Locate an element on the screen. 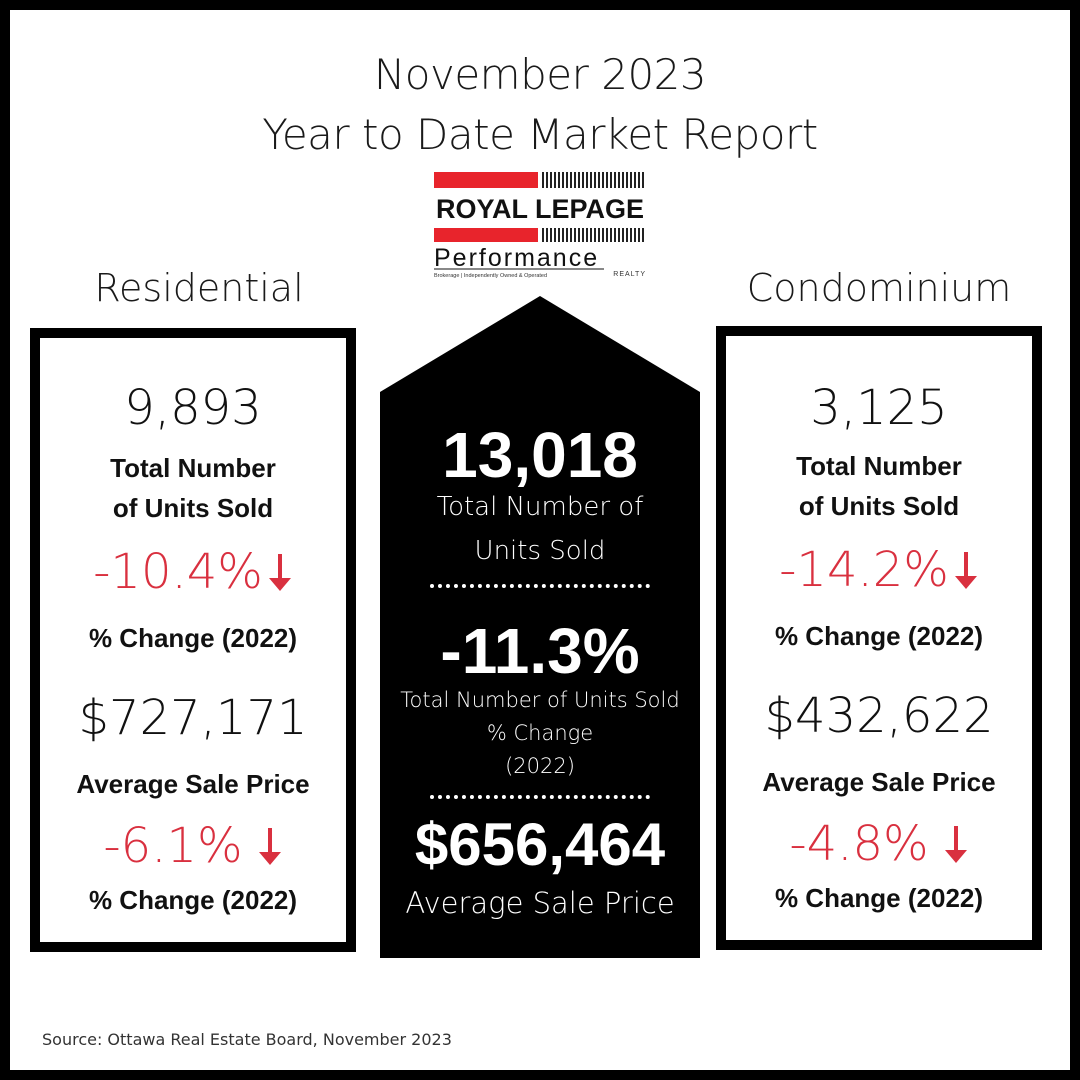  condominium-units-change-label: % Change (2022) is located at coordinates (879, 636).